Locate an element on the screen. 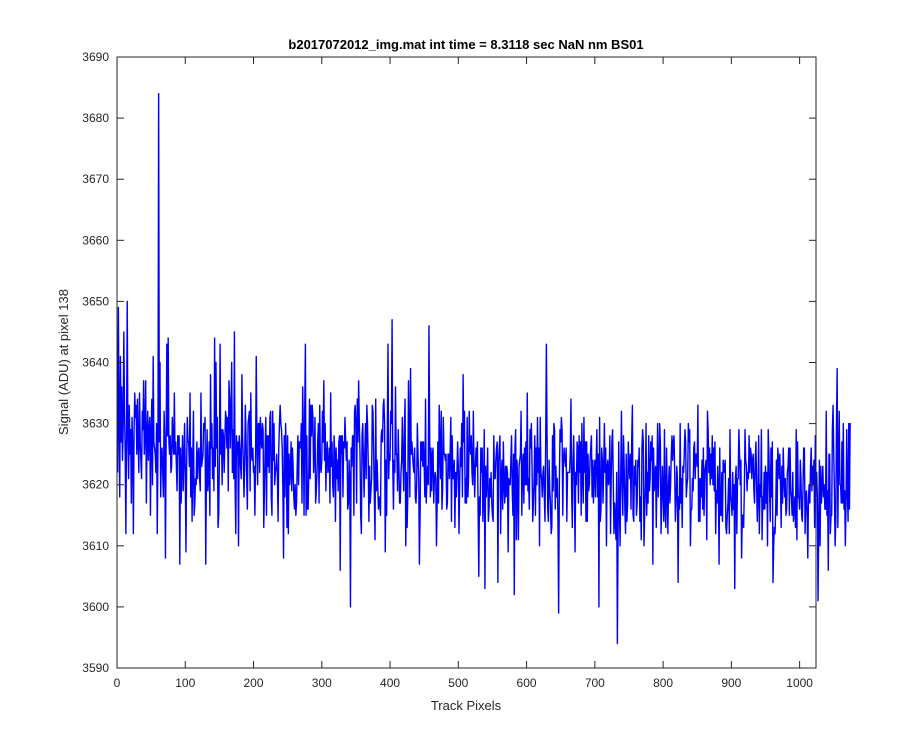  x-tick-label: 100 is located at coordinates (185, 683).